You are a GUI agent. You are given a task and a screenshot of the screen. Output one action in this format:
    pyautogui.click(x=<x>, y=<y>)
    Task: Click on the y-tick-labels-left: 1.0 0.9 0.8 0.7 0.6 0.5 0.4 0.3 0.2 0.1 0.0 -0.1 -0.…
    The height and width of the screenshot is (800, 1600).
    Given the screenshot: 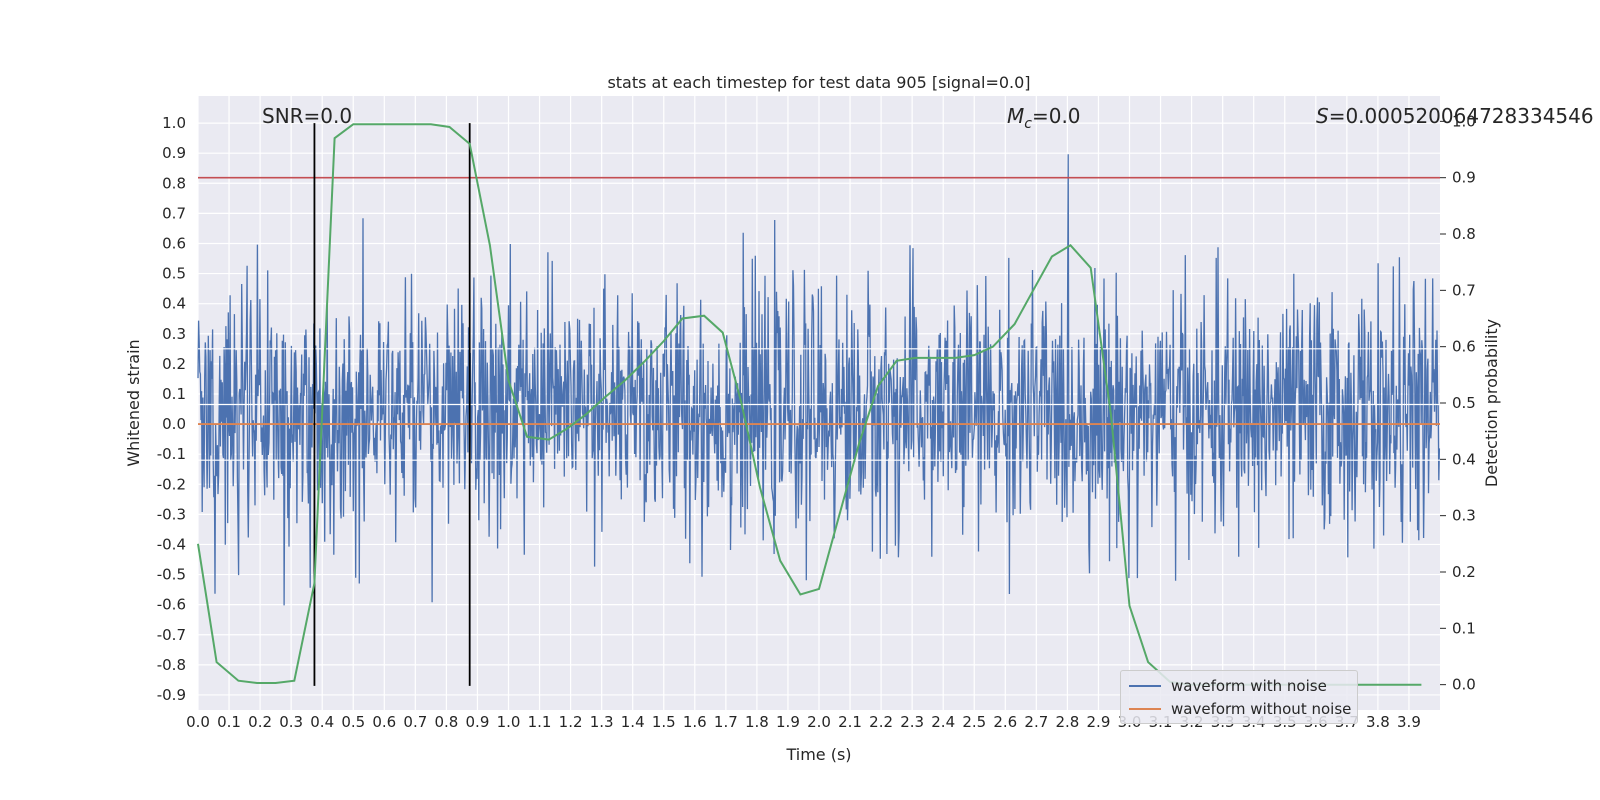 What is the action you would take?
    pyautogui.click(x=171, y=409)
    